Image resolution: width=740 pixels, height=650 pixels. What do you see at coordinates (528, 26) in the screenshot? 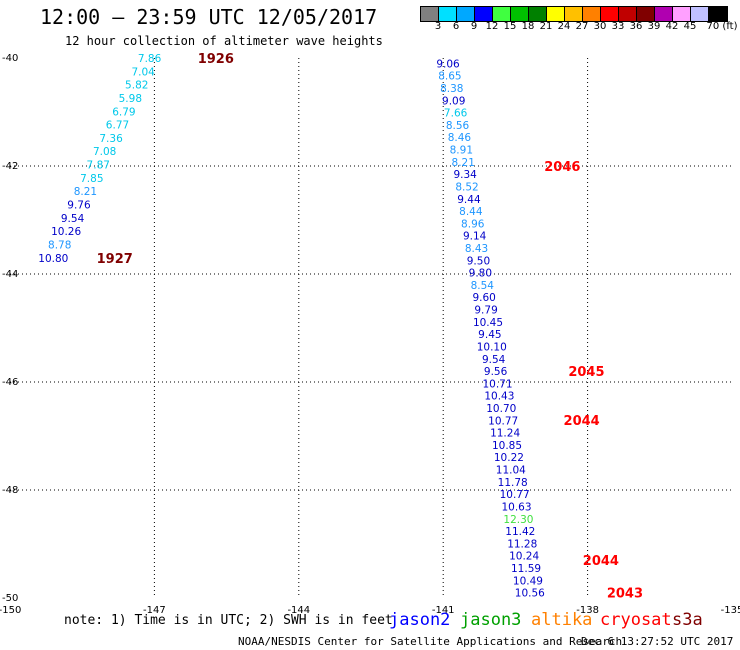
I see `color-scale-label: 18` at bounding box center [528, 26].